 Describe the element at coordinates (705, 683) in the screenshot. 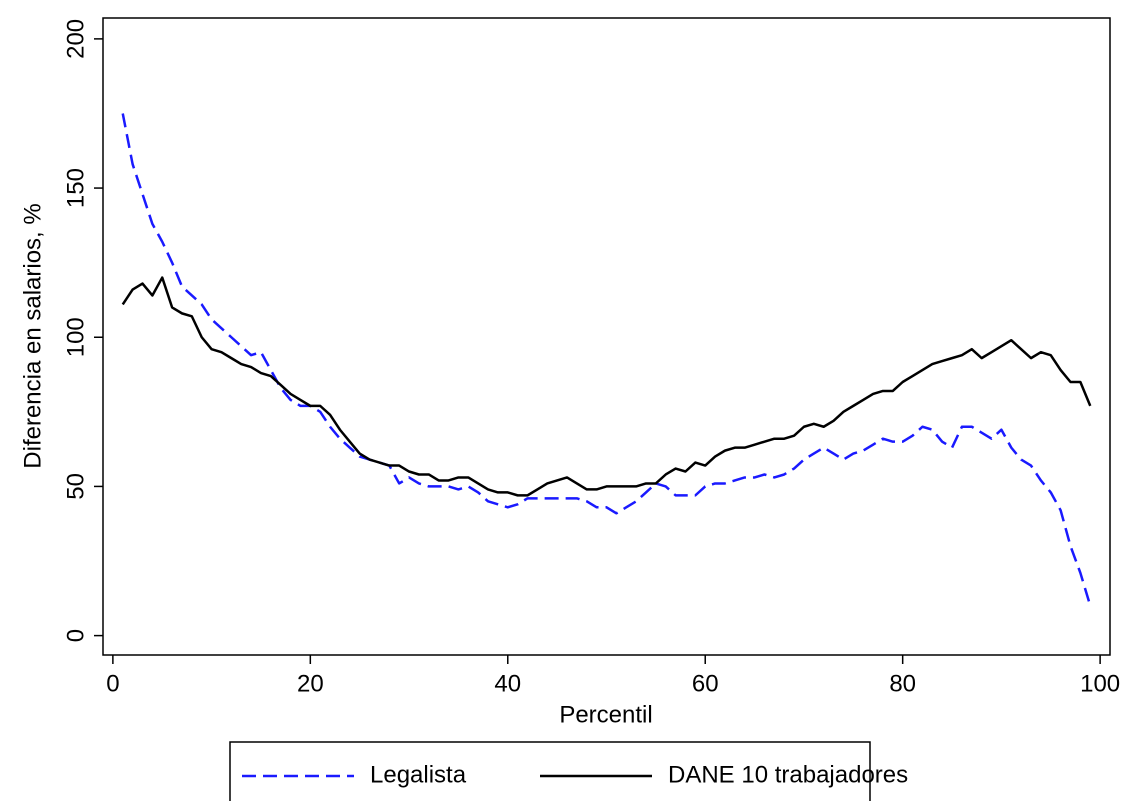

I see `x-tick-label: 60` at that location.